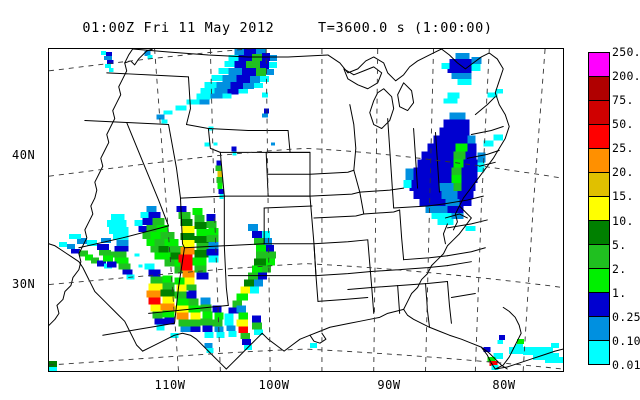  What do you see at coordinates (389, 385) in the screenshot?
I see `x-axis-tick-90w: 90W` at bounding box center [389, 385].